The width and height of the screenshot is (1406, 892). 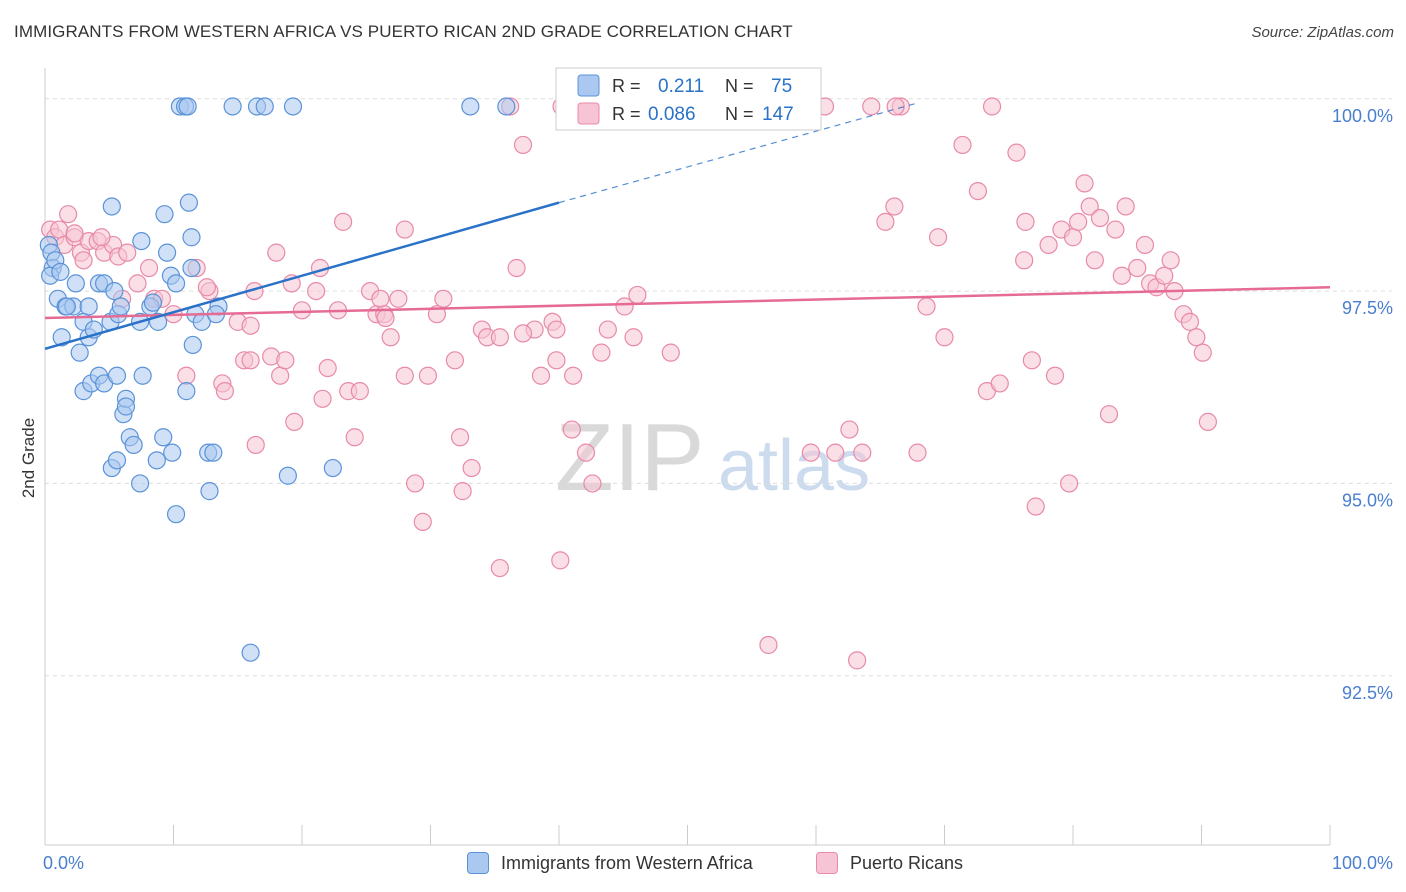 I want to click on legend-n-value: 147, so click(x=778, y=114).